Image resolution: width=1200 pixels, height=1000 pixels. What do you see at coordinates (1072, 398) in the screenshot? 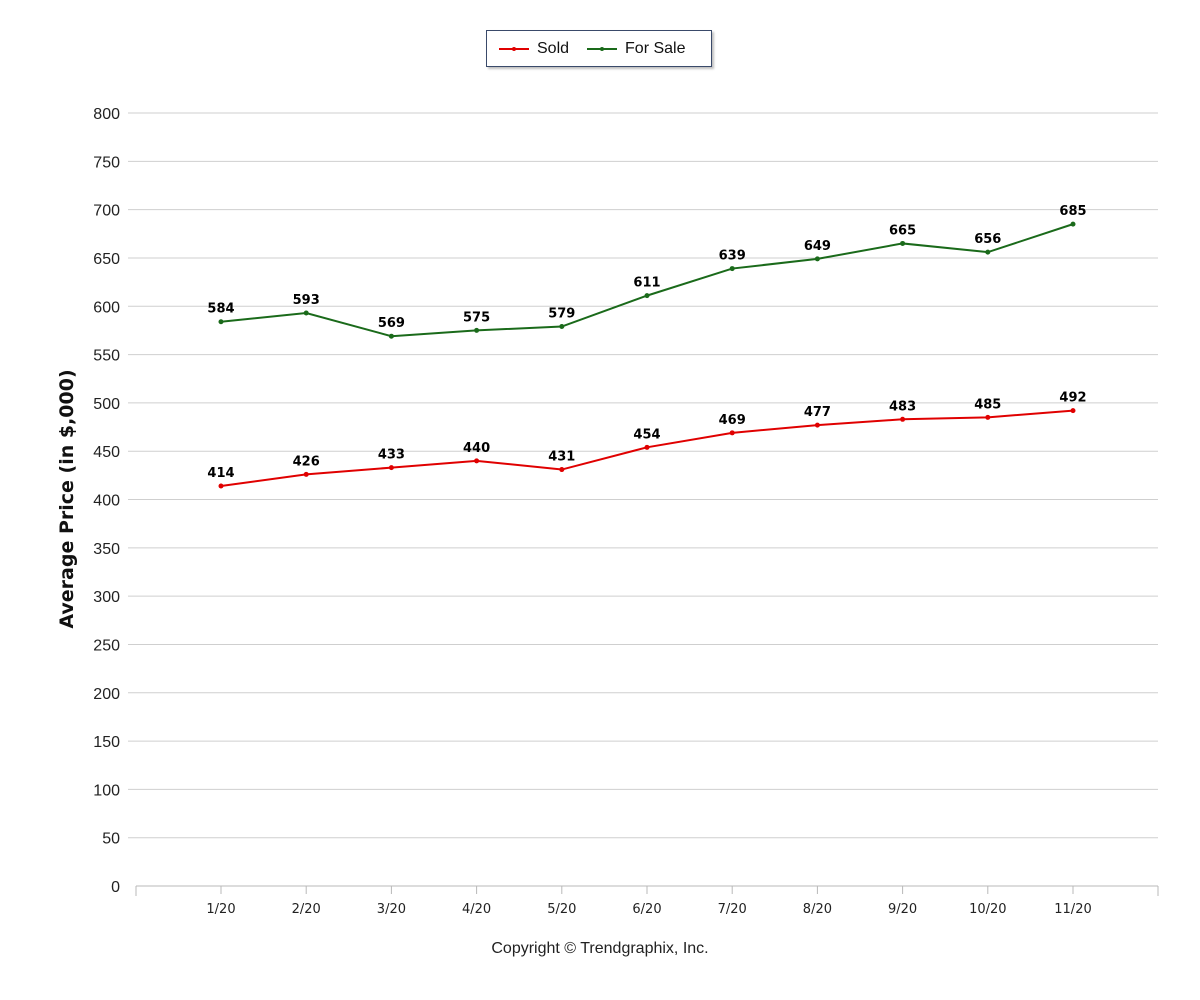
I see `data-label: 492` at bounding box center [1072, 398].